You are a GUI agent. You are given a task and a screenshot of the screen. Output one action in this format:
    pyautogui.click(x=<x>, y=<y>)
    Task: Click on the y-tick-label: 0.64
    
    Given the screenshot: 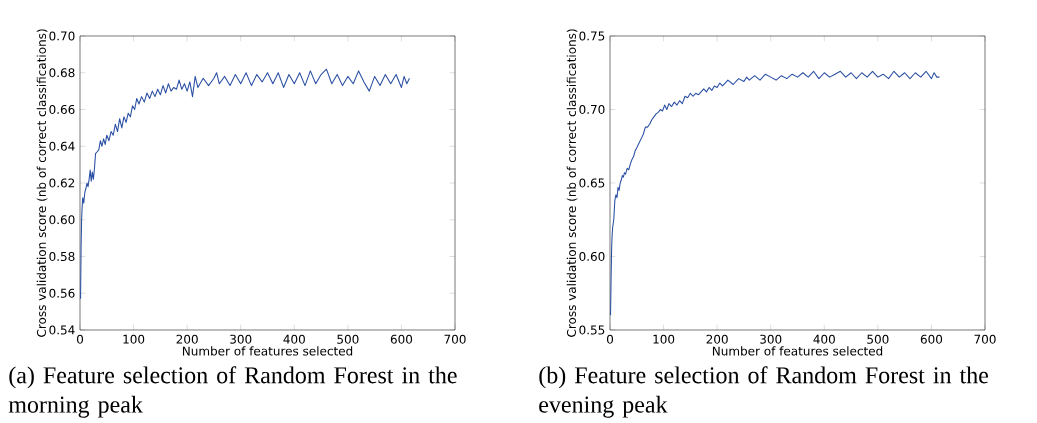 What is the action you would take?
    pyautogui.click(x=62, y=146)
    